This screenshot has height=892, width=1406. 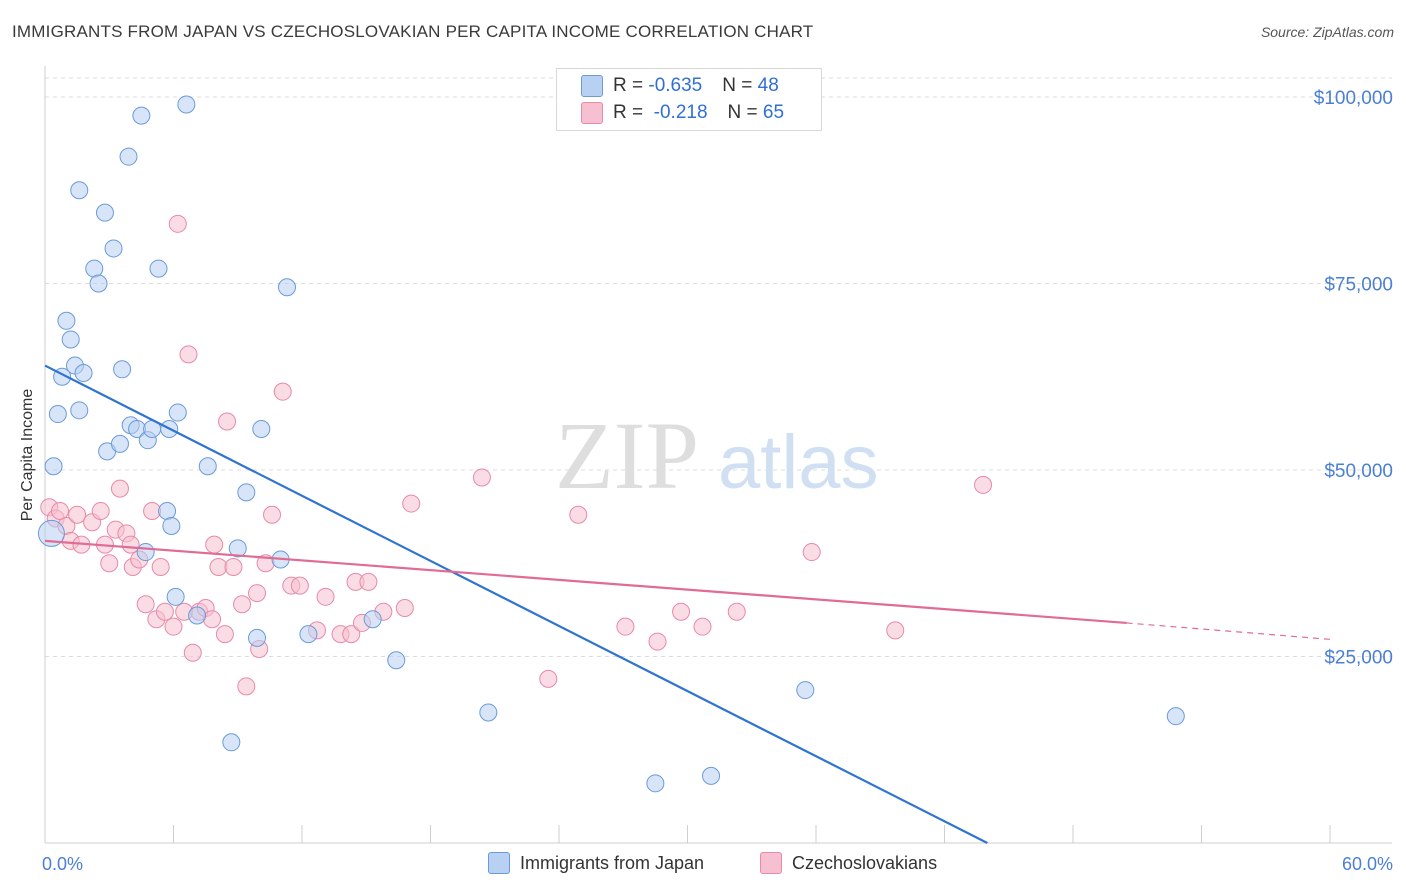 I want to click on legend-row-japan: R = -0.635 N = 48, so click(x=680, y=86).